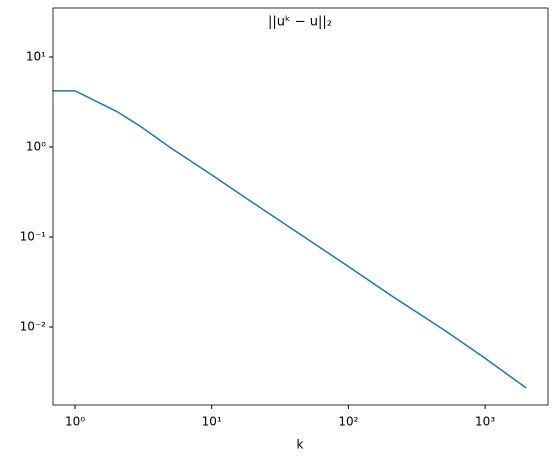 The image size is (558, 463). What do you see at coordinates (212, 422) in the screenshot?
I see `x-tick-label: 10¹` at bounding box center [212, 422].